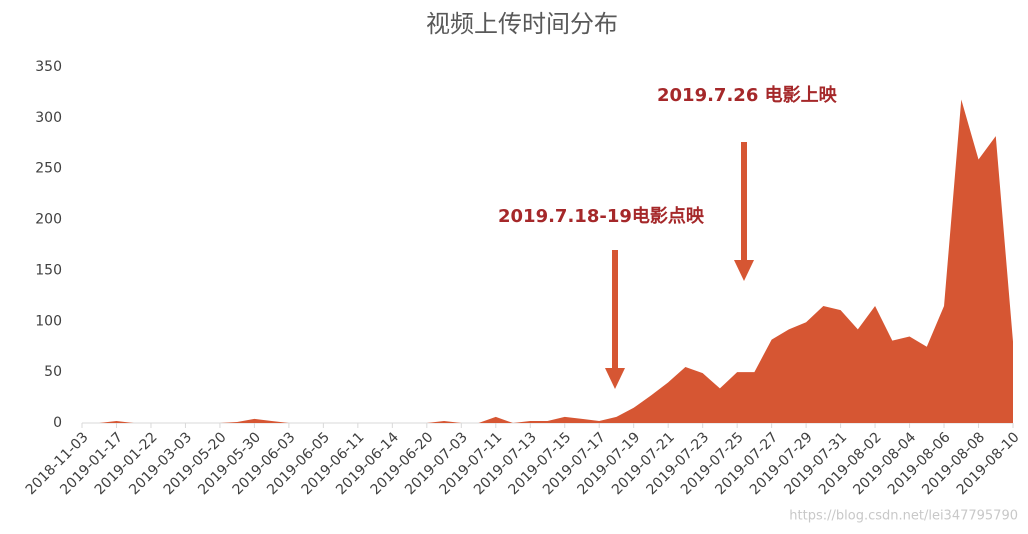  I want to click on y-tick-label: 100, so click(48, 321).